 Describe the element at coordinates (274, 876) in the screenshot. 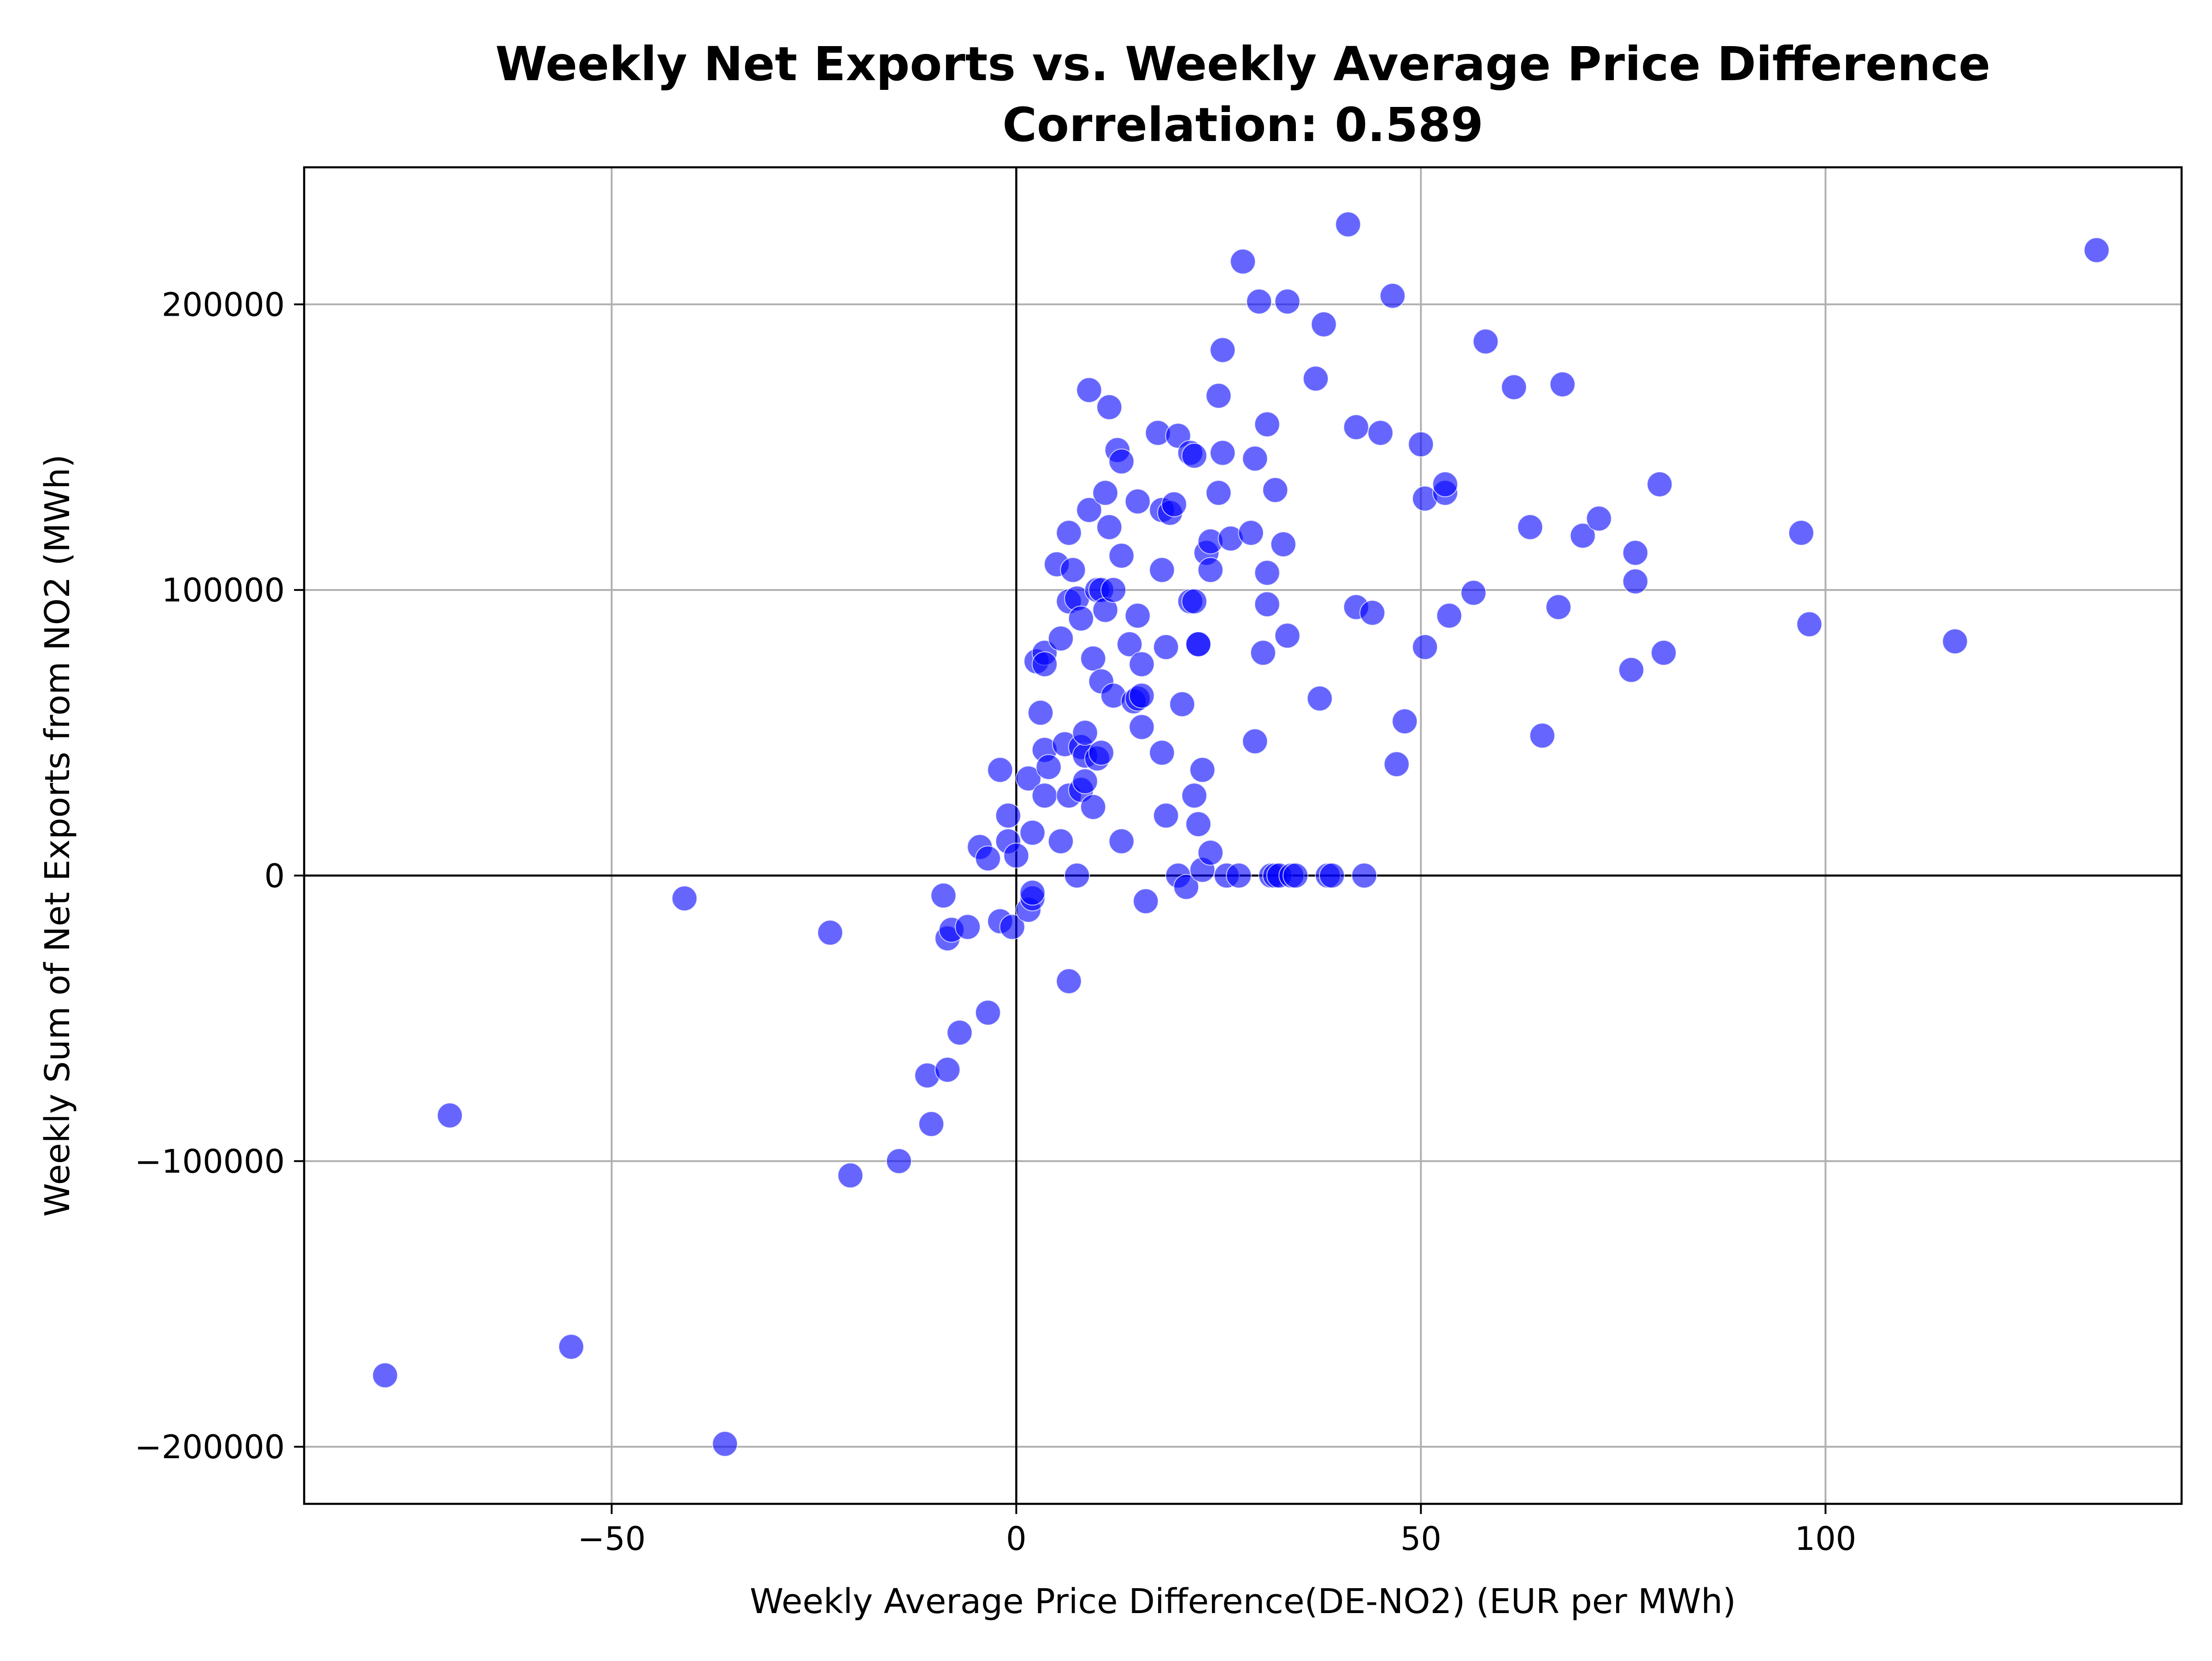

I see `y-tick-label: 0` at that location.